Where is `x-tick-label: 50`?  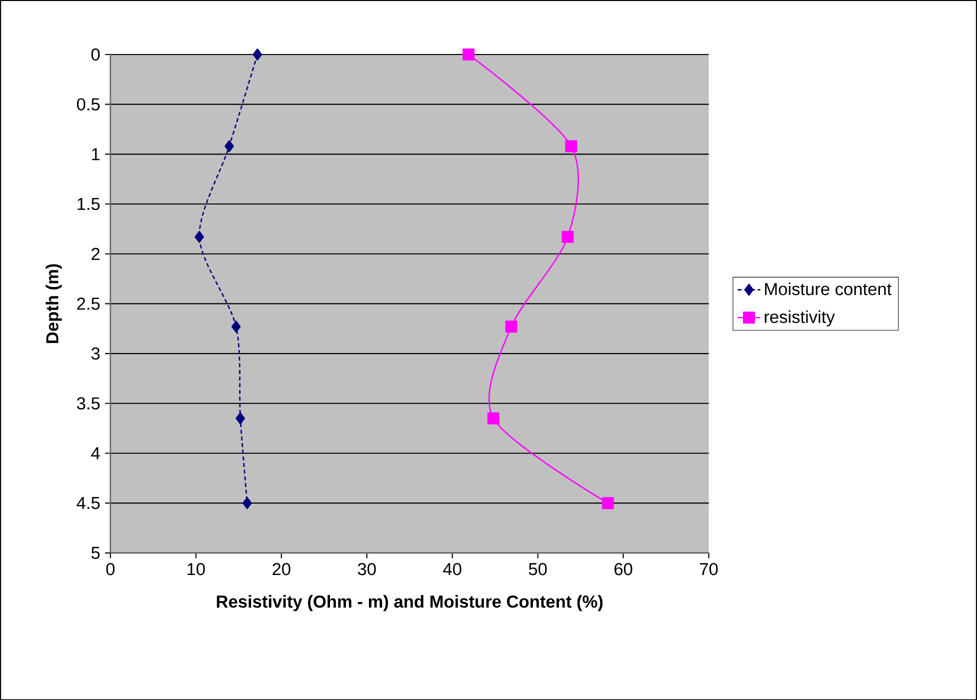 x-tick-label: 50 is located at coordinates (537, 569).